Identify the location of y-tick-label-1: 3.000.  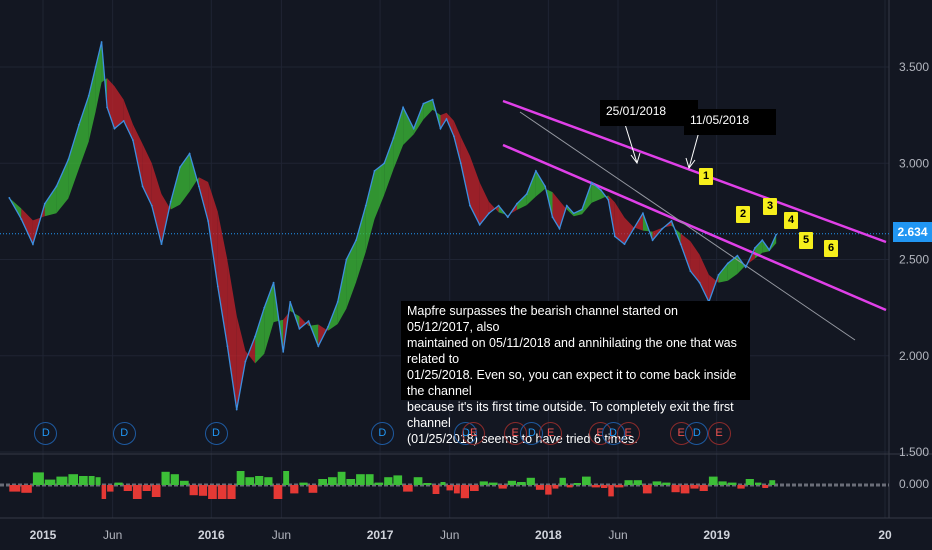
(914, 163).